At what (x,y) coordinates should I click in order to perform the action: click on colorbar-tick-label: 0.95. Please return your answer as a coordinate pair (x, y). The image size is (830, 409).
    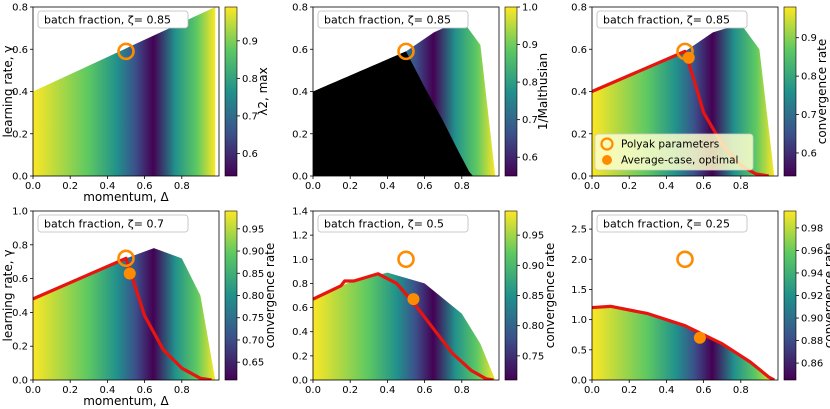
    Looking at the image, I should click on (533, 236).